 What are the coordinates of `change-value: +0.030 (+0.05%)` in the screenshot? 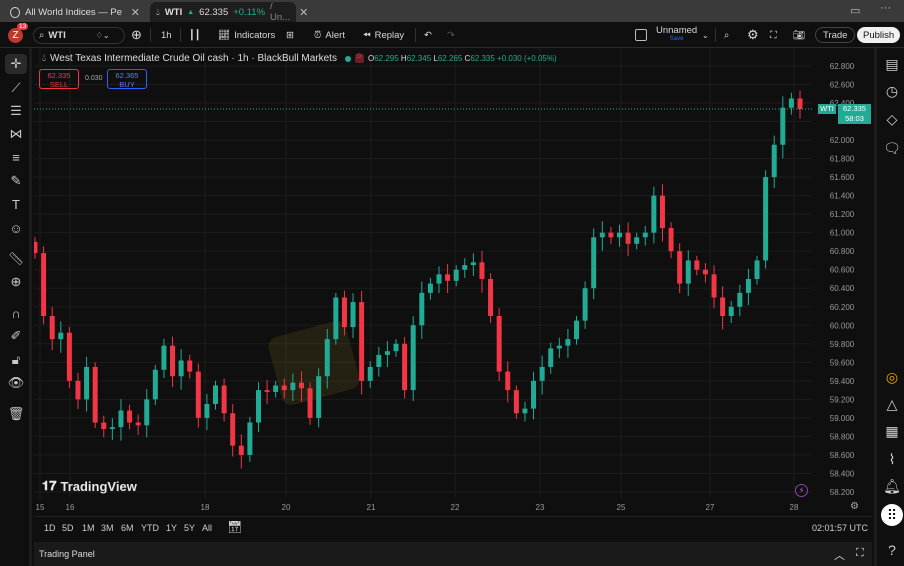 It's located at (527, 58).